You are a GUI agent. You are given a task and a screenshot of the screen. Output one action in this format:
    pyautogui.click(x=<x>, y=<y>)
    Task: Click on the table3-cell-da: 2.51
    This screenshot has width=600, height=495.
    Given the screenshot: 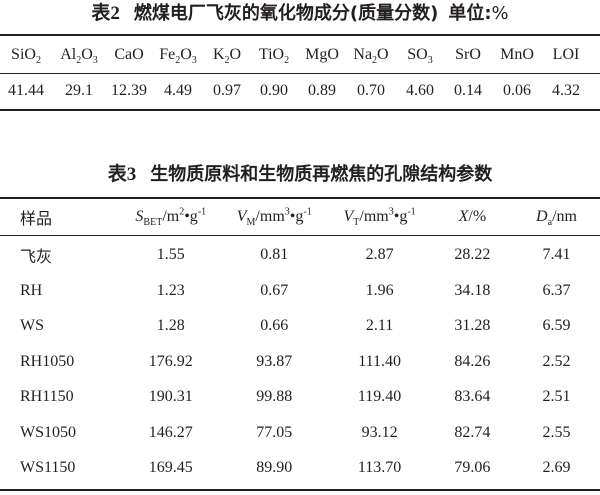 What is the action you would take?
    pyautogui.click(x=556, y=396)
    